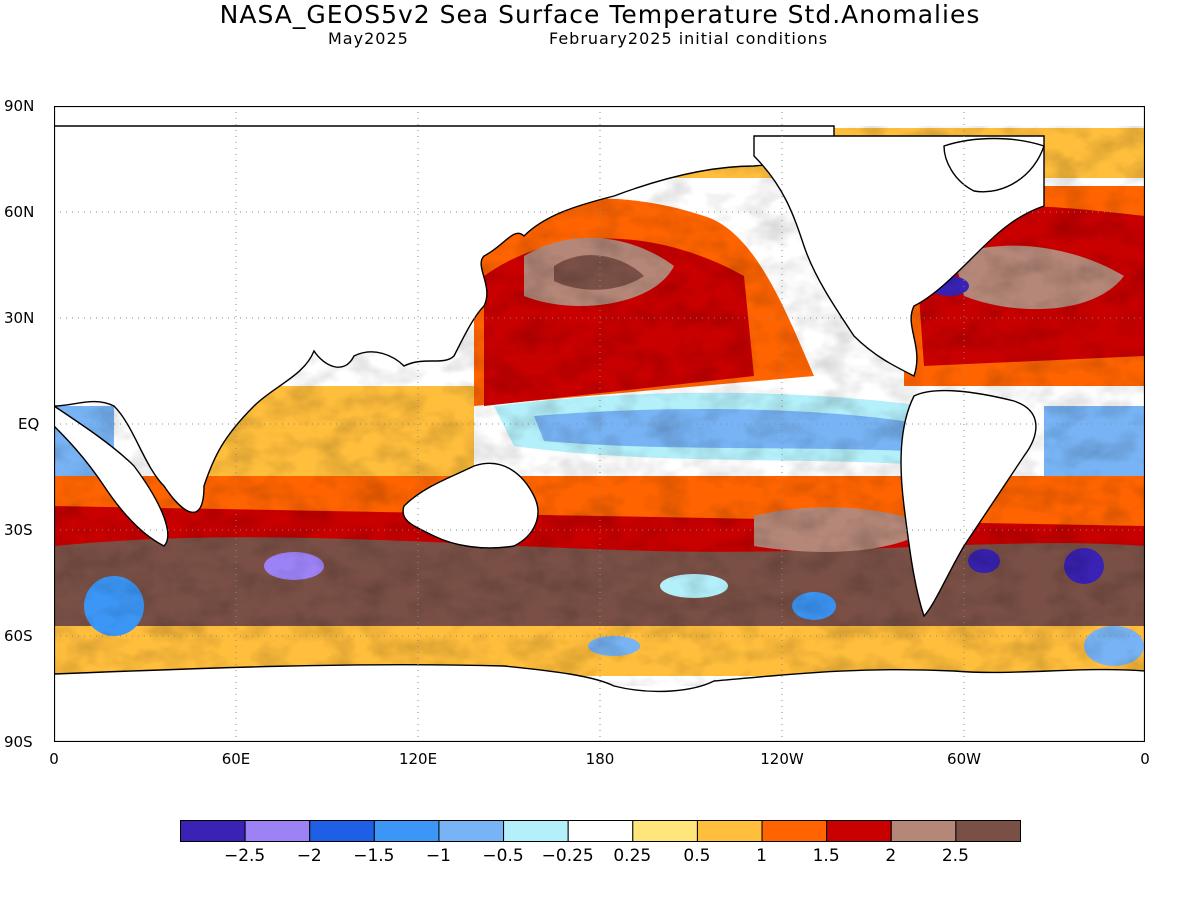 The width and height of the screenshot is (1200, 900). Describe the element at coordinates (368, 38) in the screenshot. I see `forecast-month: May2025` at that location.